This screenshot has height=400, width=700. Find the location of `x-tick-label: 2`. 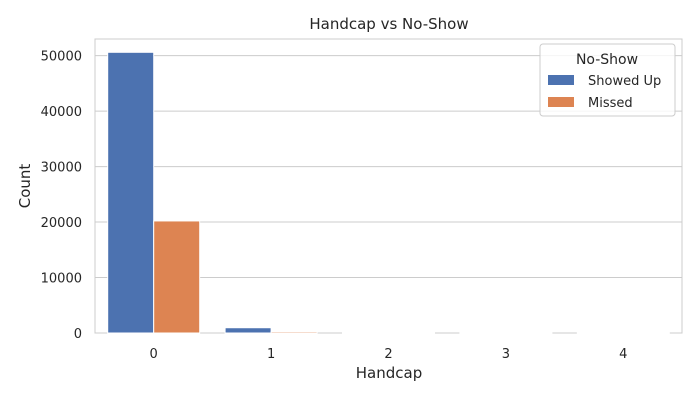

x-tick-label: 2 is located at coordinates (388, 354).